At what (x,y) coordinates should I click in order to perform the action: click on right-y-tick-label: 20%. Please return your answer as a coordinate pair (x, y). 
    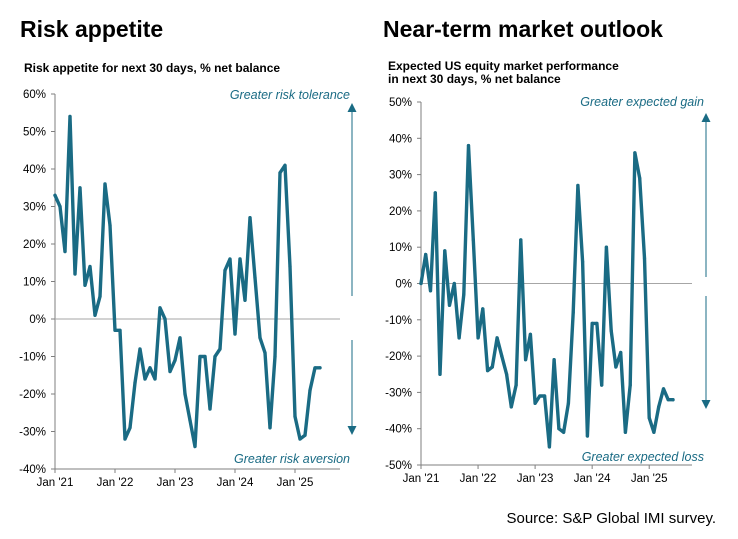
    Looking at the image, I should click on (400, 212).